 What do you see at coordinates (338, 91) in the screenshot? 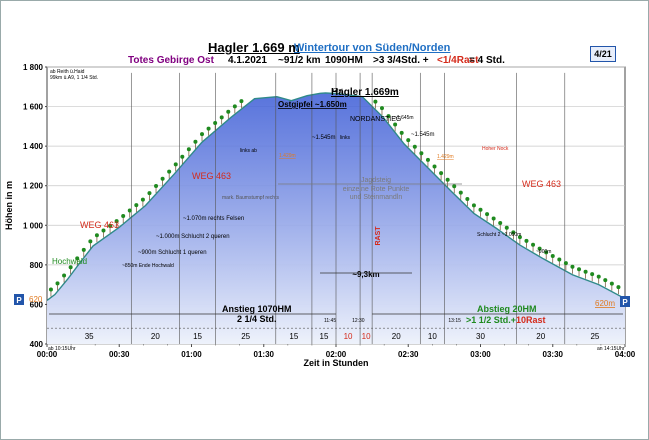
I see `grat-label: Grat` at bounding box center [338, 91].